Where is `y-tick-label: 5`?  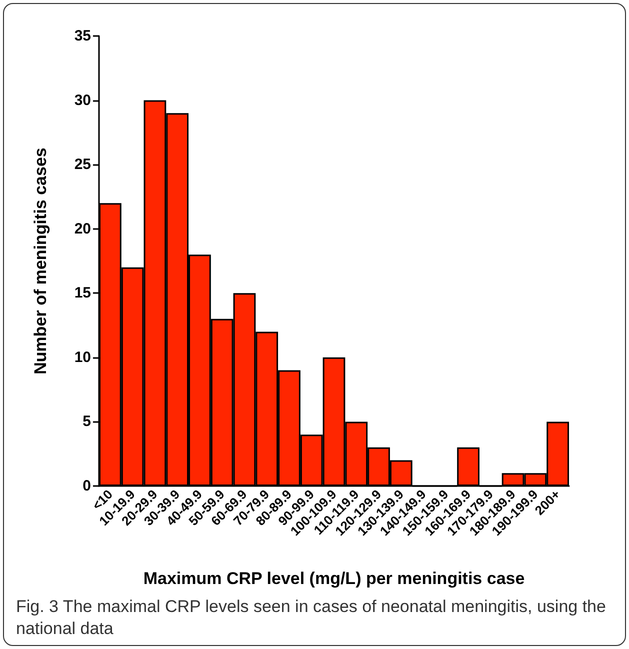
y-tick-label: 5 is located at coordinates (86, 421).